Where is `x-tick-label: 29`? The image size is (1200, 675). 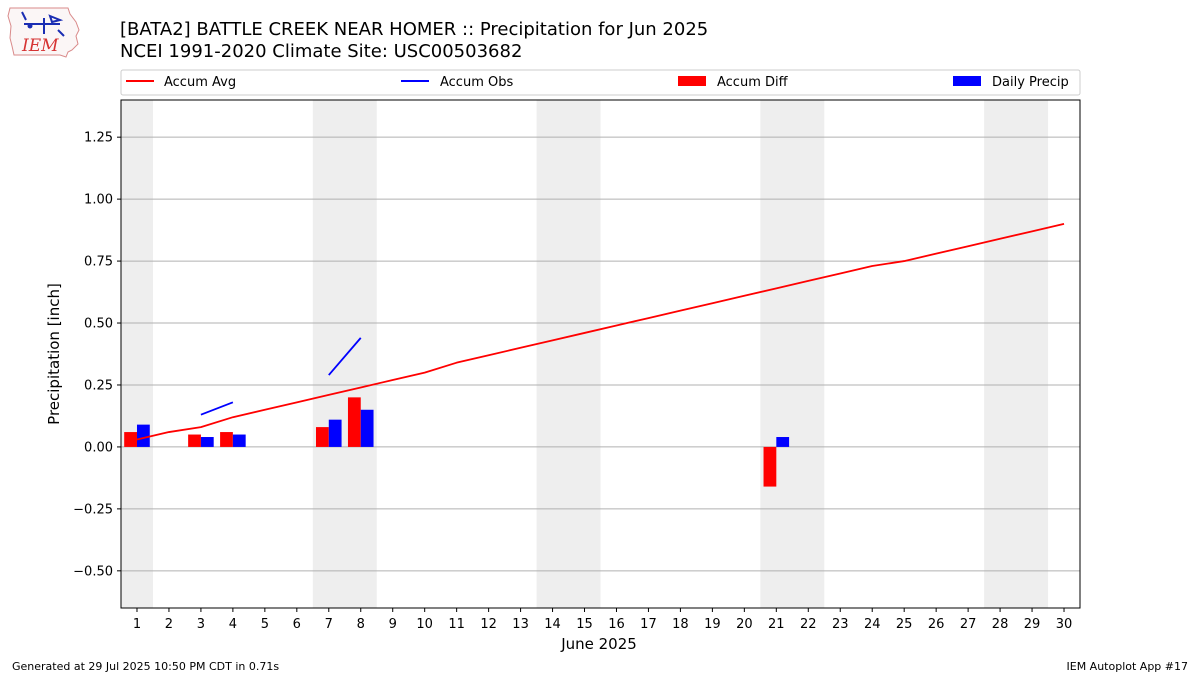 x-tick-label: 29 is located at coordinates (1032, 624).